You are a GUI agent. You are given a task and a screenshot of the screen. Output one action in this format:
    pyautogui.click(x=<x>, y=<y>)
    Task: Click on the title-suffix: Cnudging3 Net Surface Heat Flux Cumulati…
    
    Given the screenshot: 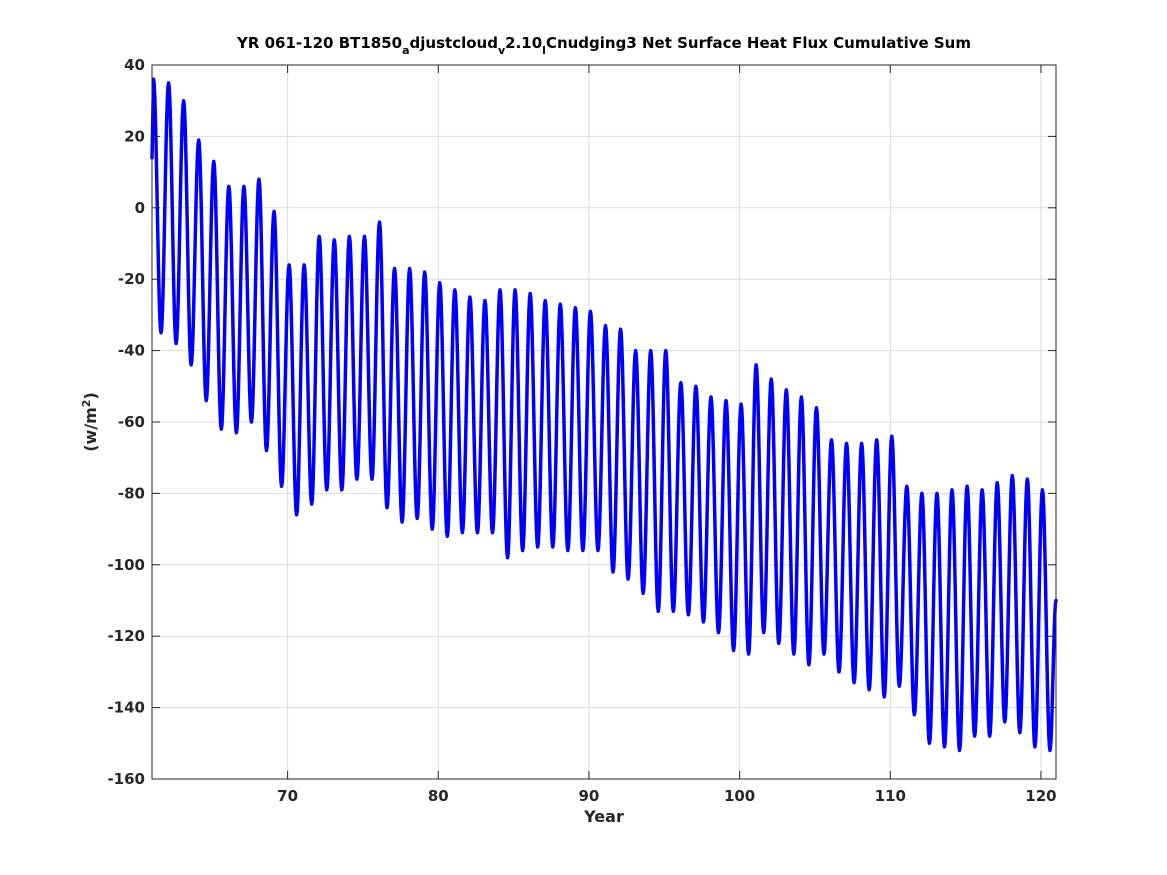 What is the action you would take?
    pyautogui.click(x=758, y=43)
    